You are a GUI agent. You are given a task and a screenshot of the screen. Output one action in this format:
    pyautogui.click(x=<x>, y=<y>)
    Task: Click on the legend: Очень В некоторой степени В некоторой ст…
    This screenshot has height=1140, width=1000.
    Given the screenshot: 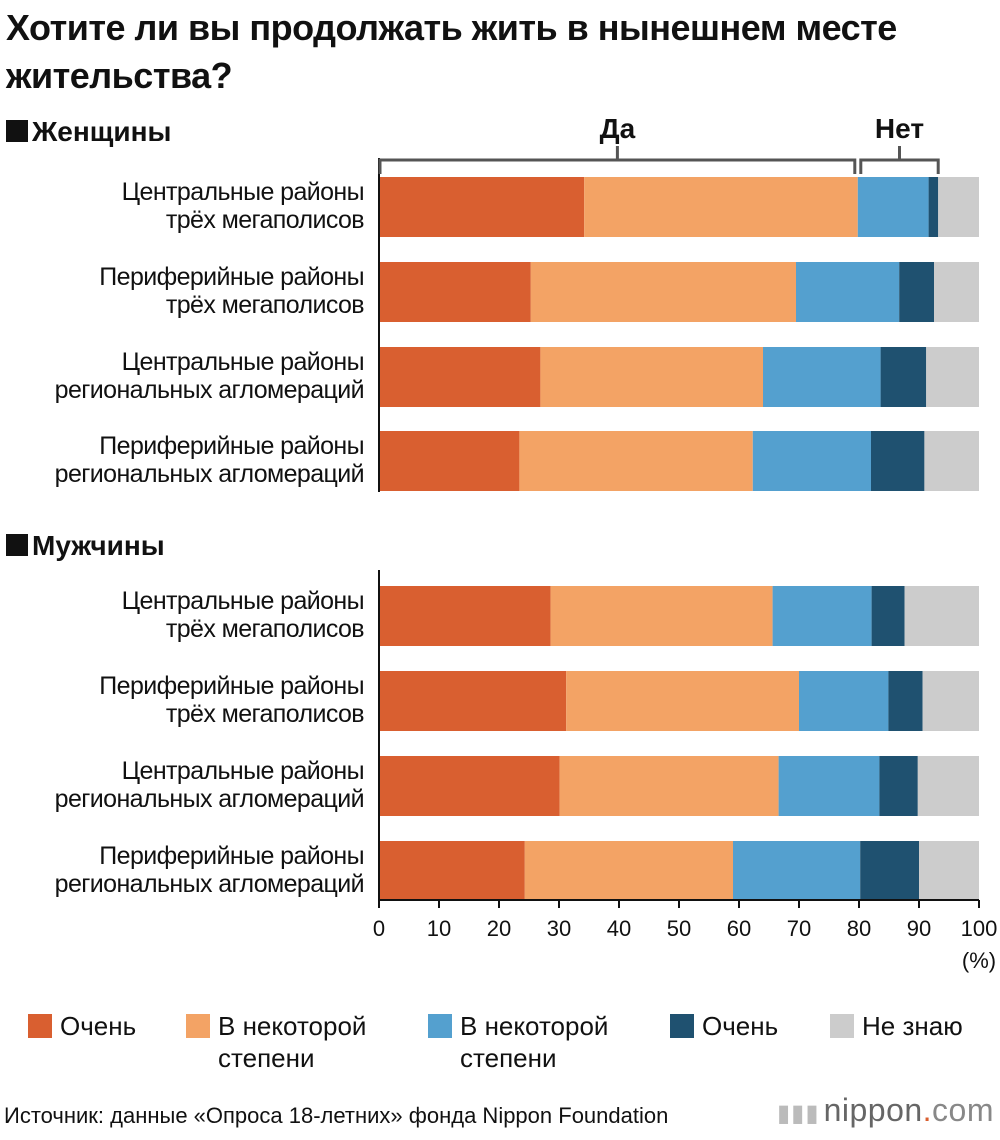 What is the action you would take?
    pyautogui.click(x=500, y=1045)
    